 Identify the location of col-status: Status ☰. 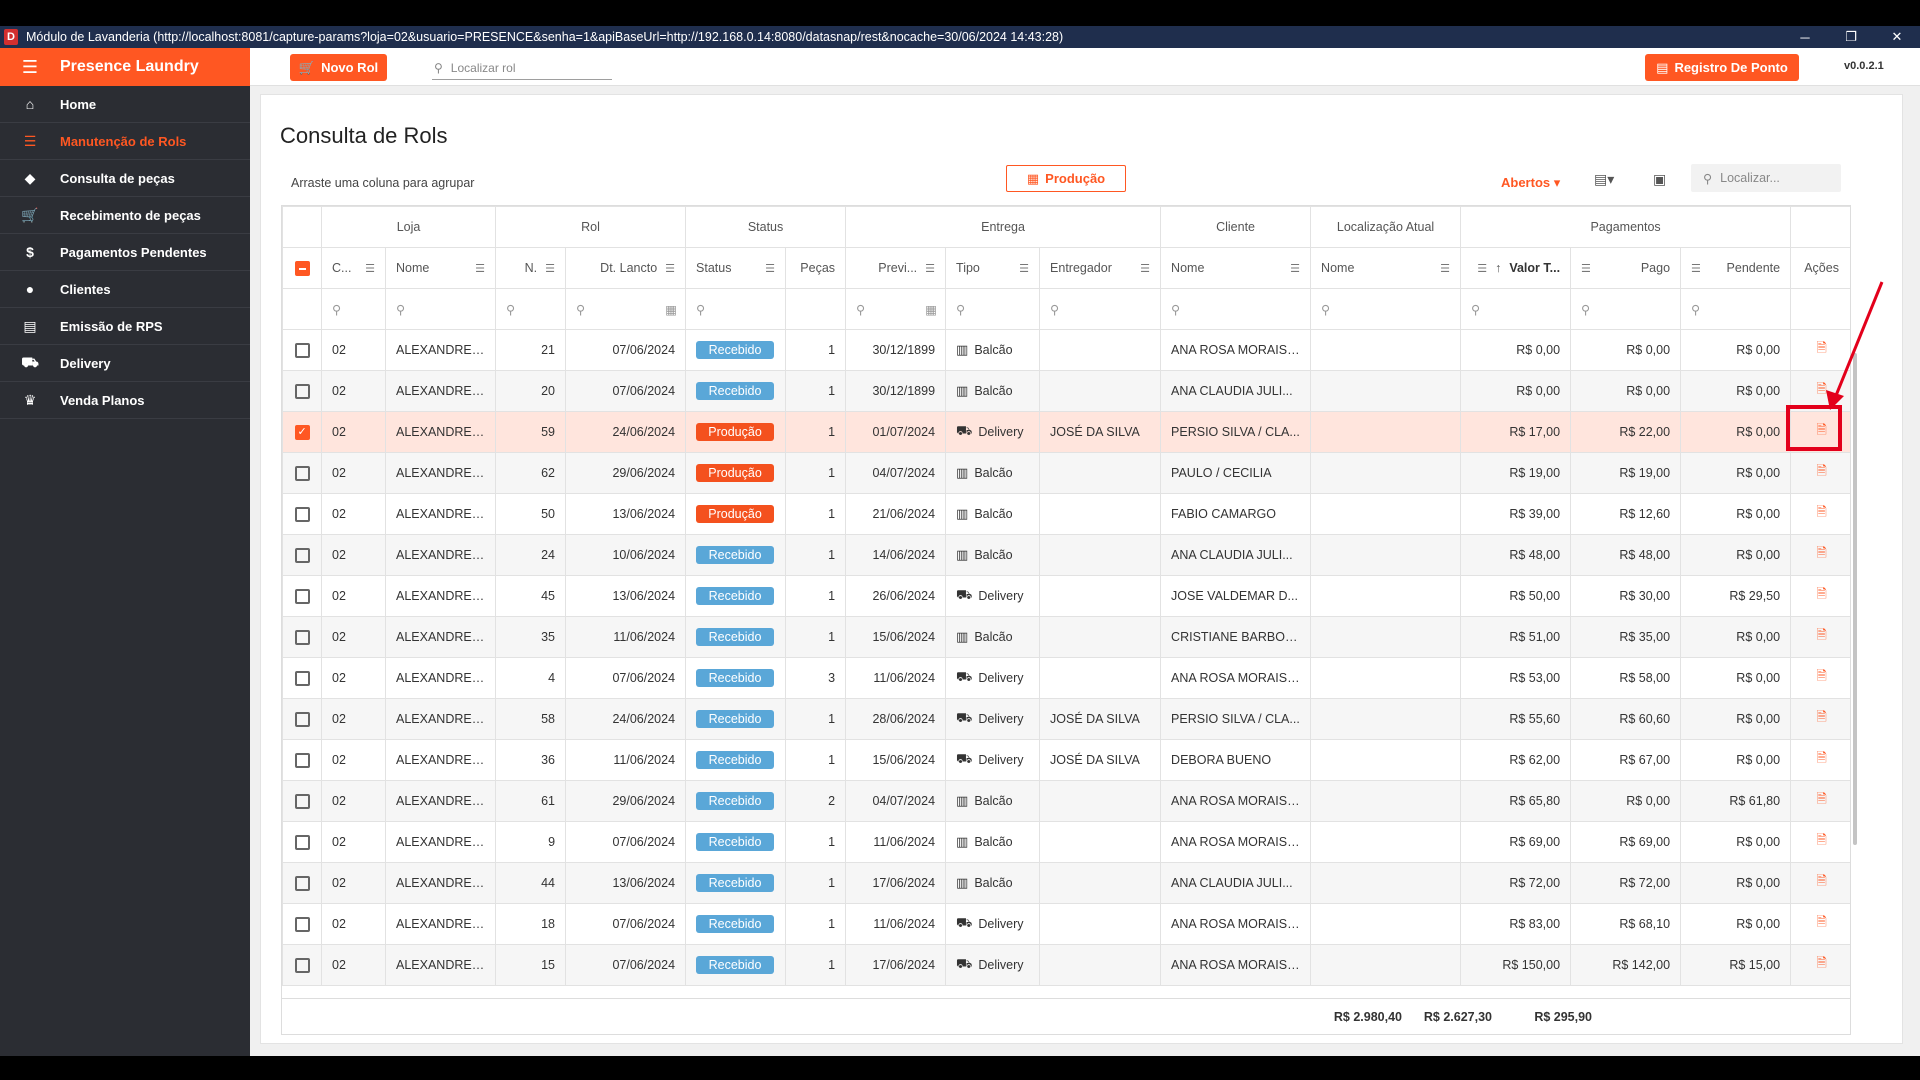
(736, 268).